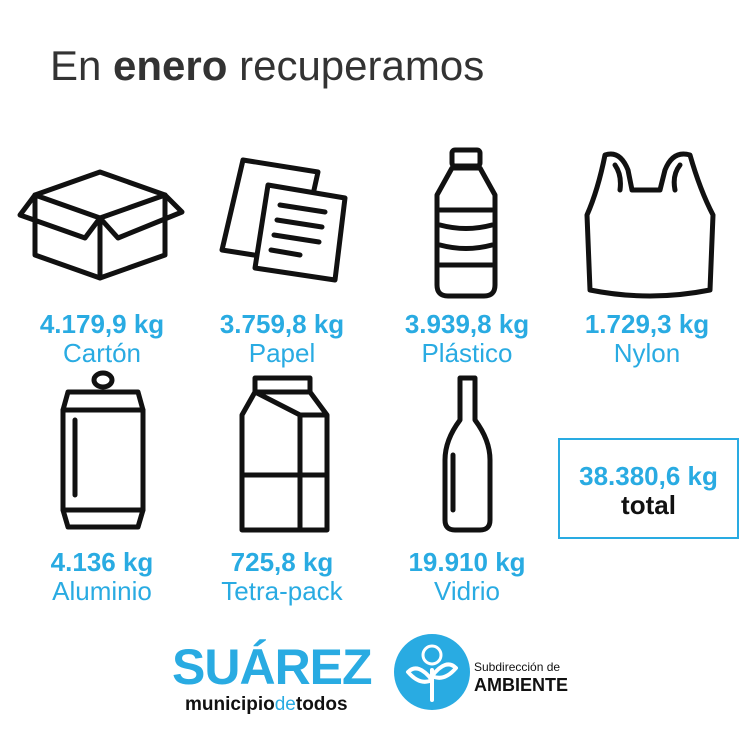  What do you see at coordinates (521, 685) in the screenshot?
I see `agency-line2: AMBIENTE` at bounding box center [521, 685].